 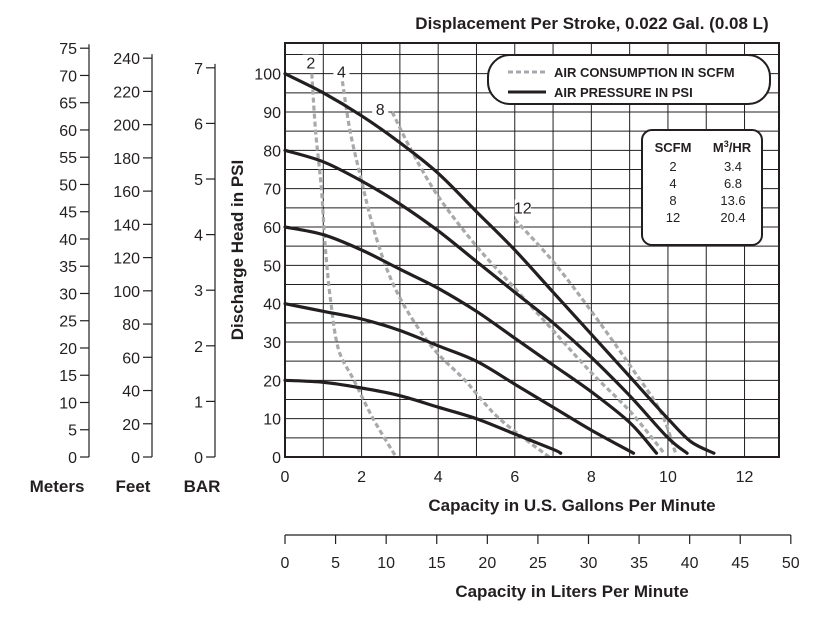 What do you see at coordinates (131, 425) in the screenshot?
I see `feet-tick-label: 20` at bounding box center [131, 425].